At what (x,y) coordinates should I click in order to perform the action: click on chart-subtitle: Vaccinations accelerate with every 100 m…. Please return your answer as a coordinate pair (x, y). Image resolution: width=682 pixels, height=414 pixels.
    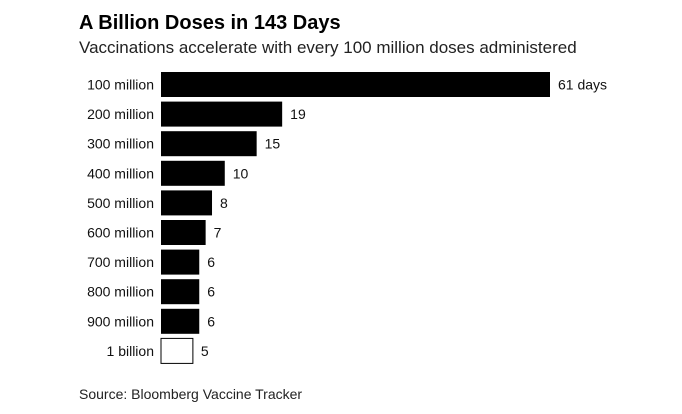
    Looking at the image, I should click on (328, 47).